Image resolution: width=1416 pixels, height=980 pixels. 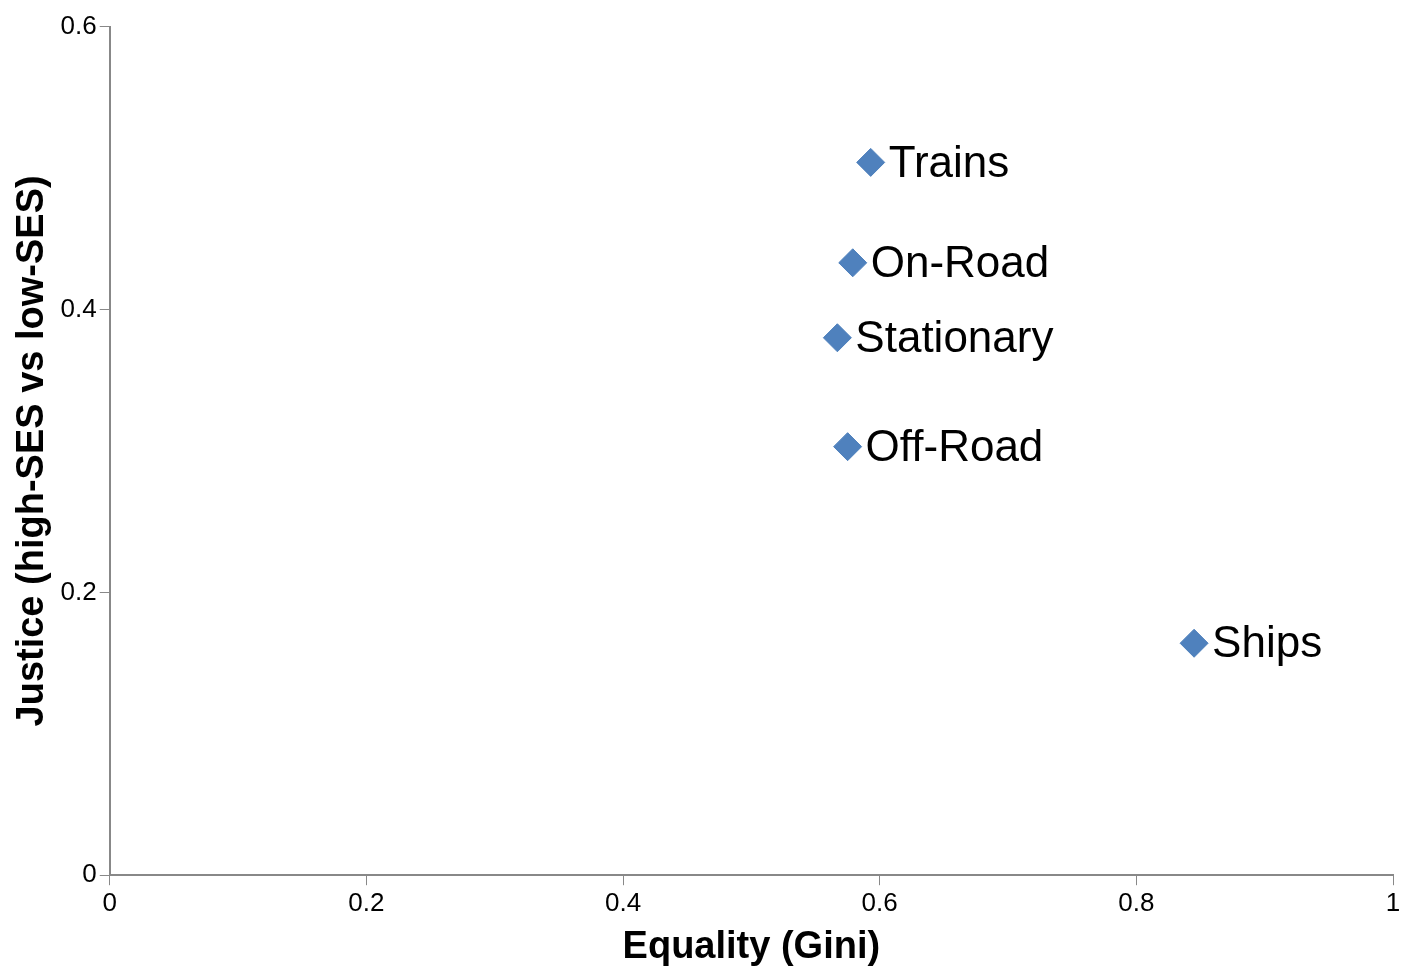 What do you see at coordinates (78, 24) in the screenshot?
I see `y-tick-label: 0.6` at bounding box center [78, 24].